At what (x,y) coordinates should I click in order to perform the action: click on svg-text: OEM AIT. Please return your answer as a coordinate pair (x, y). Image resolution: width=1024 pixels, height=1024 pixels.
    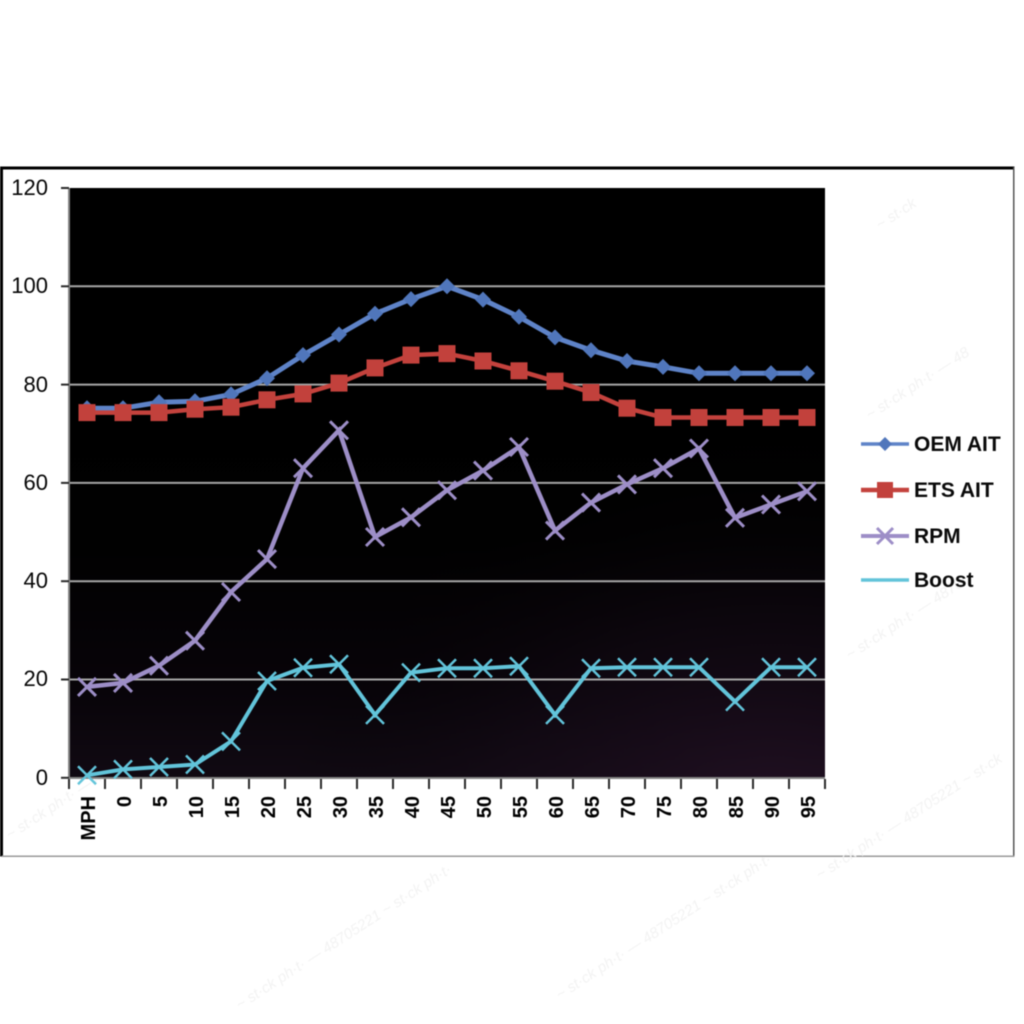
    Looking at the image, I should click on (957, 444).